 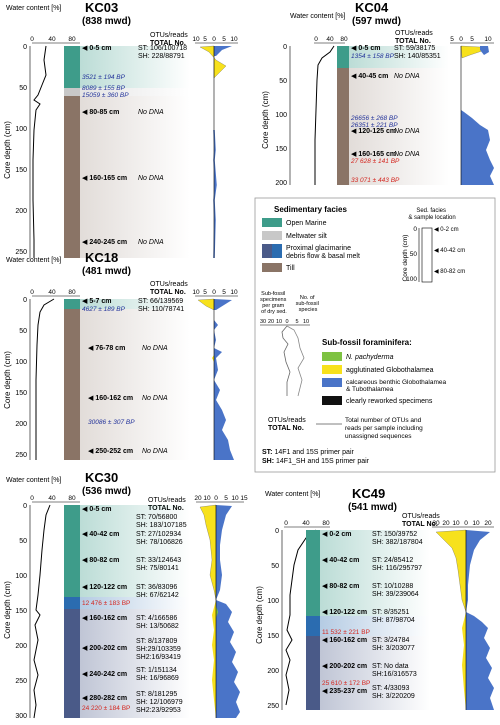 I want to click on svg-text: OTUs/reads, so click(x=287, y=420).